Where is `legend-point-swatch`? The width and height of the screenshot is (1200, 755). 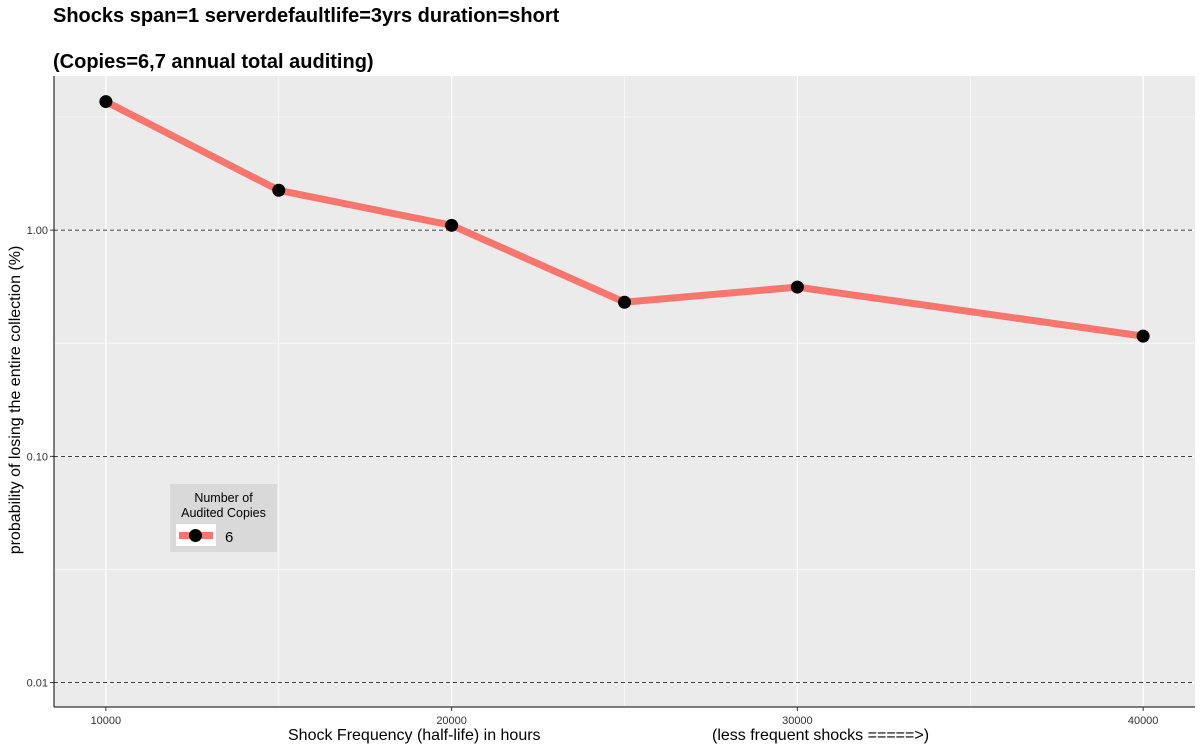
legend-point-swatch is located at coordinates (195, 535).